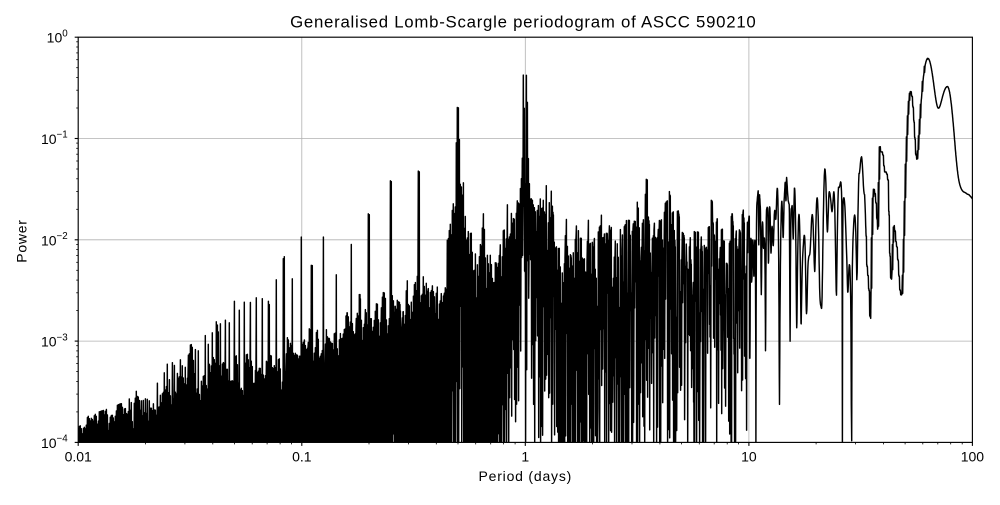 Image resolution: width=1000 pixels, height=505 pixels. Describe the element at coordinates (525, 476) in the screenshot. I see `svg-text: Period (days)` at that location.